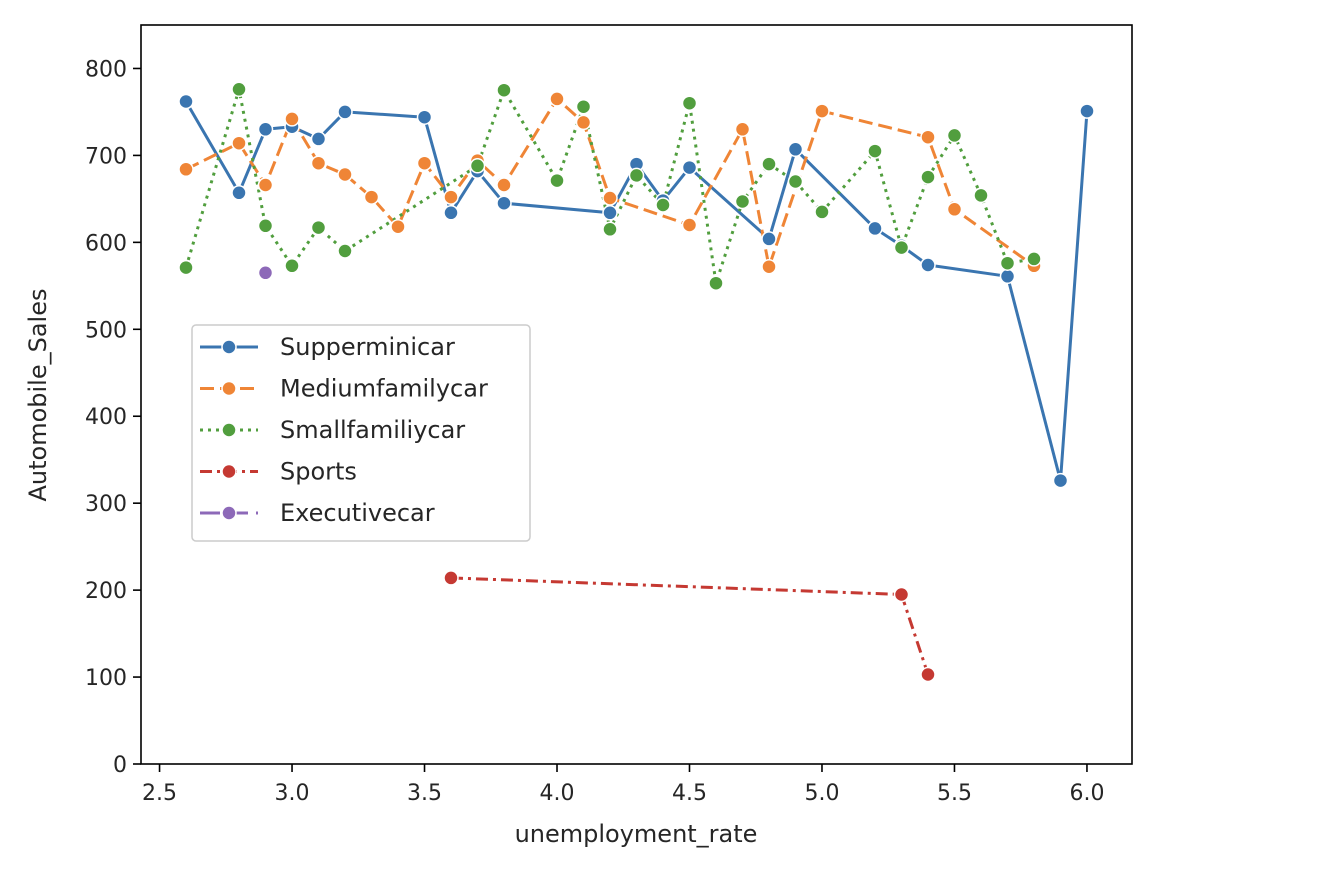  What do you see at coordinates (292, 793) in the screenshot?
I see `x-tick-label-1: 3.0` at bounding box center [292, 793].